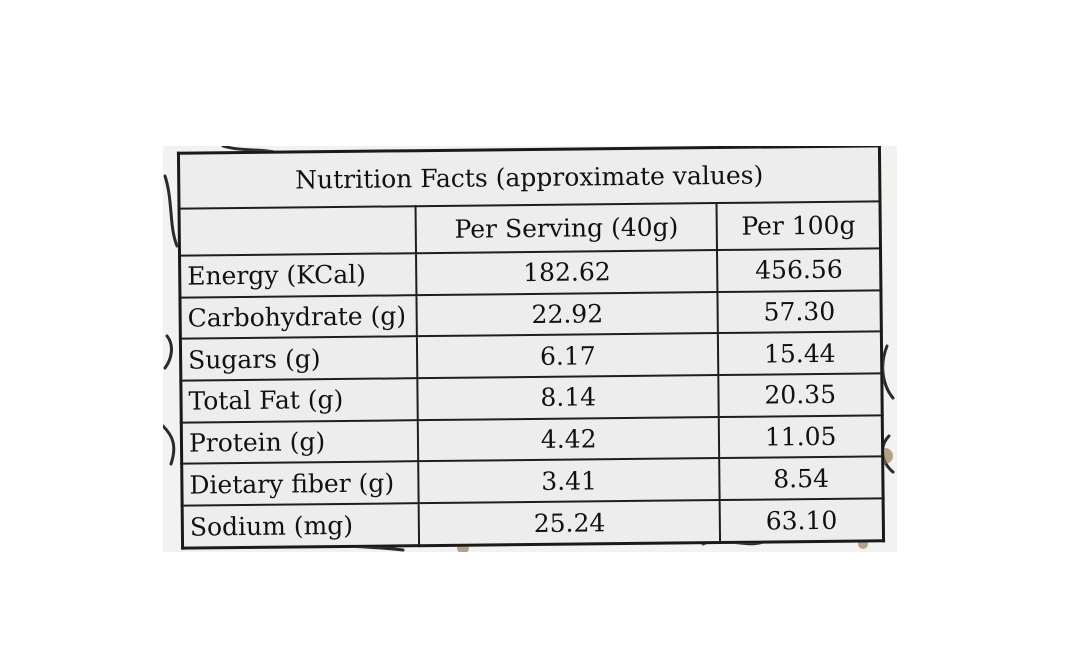 This screenshot has height=671, width=1068. I want to click on per-serving-value: 6.17, so click(567, 356).